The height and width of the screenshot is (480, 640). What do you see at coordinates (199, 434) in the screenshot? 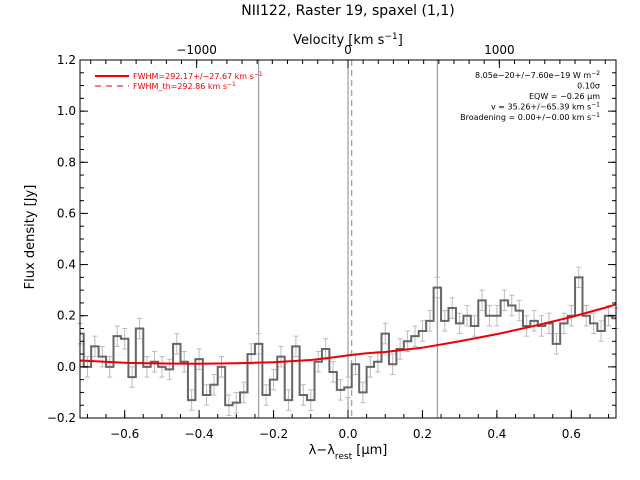
I see `x-tick-label: −0.4` at bounding box center [199, 434].